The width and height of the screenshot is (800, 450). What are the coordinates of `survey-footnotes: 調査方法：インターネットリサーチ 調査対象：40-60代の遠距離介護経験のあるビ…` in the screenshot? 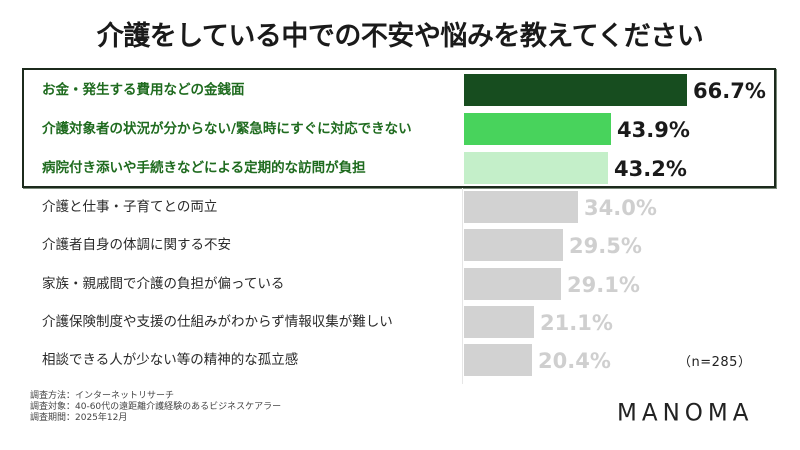 It's located at (155, 407).